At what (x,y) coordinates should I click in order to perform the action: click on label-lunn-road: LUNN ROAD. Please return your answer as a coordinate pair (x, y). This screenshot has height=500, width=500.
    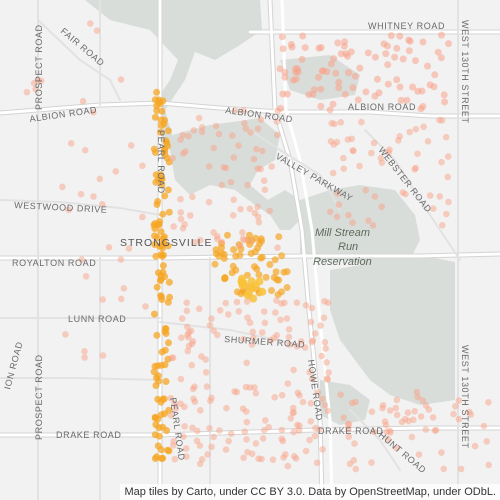
    Looking at the image, I should click on (97, 319).